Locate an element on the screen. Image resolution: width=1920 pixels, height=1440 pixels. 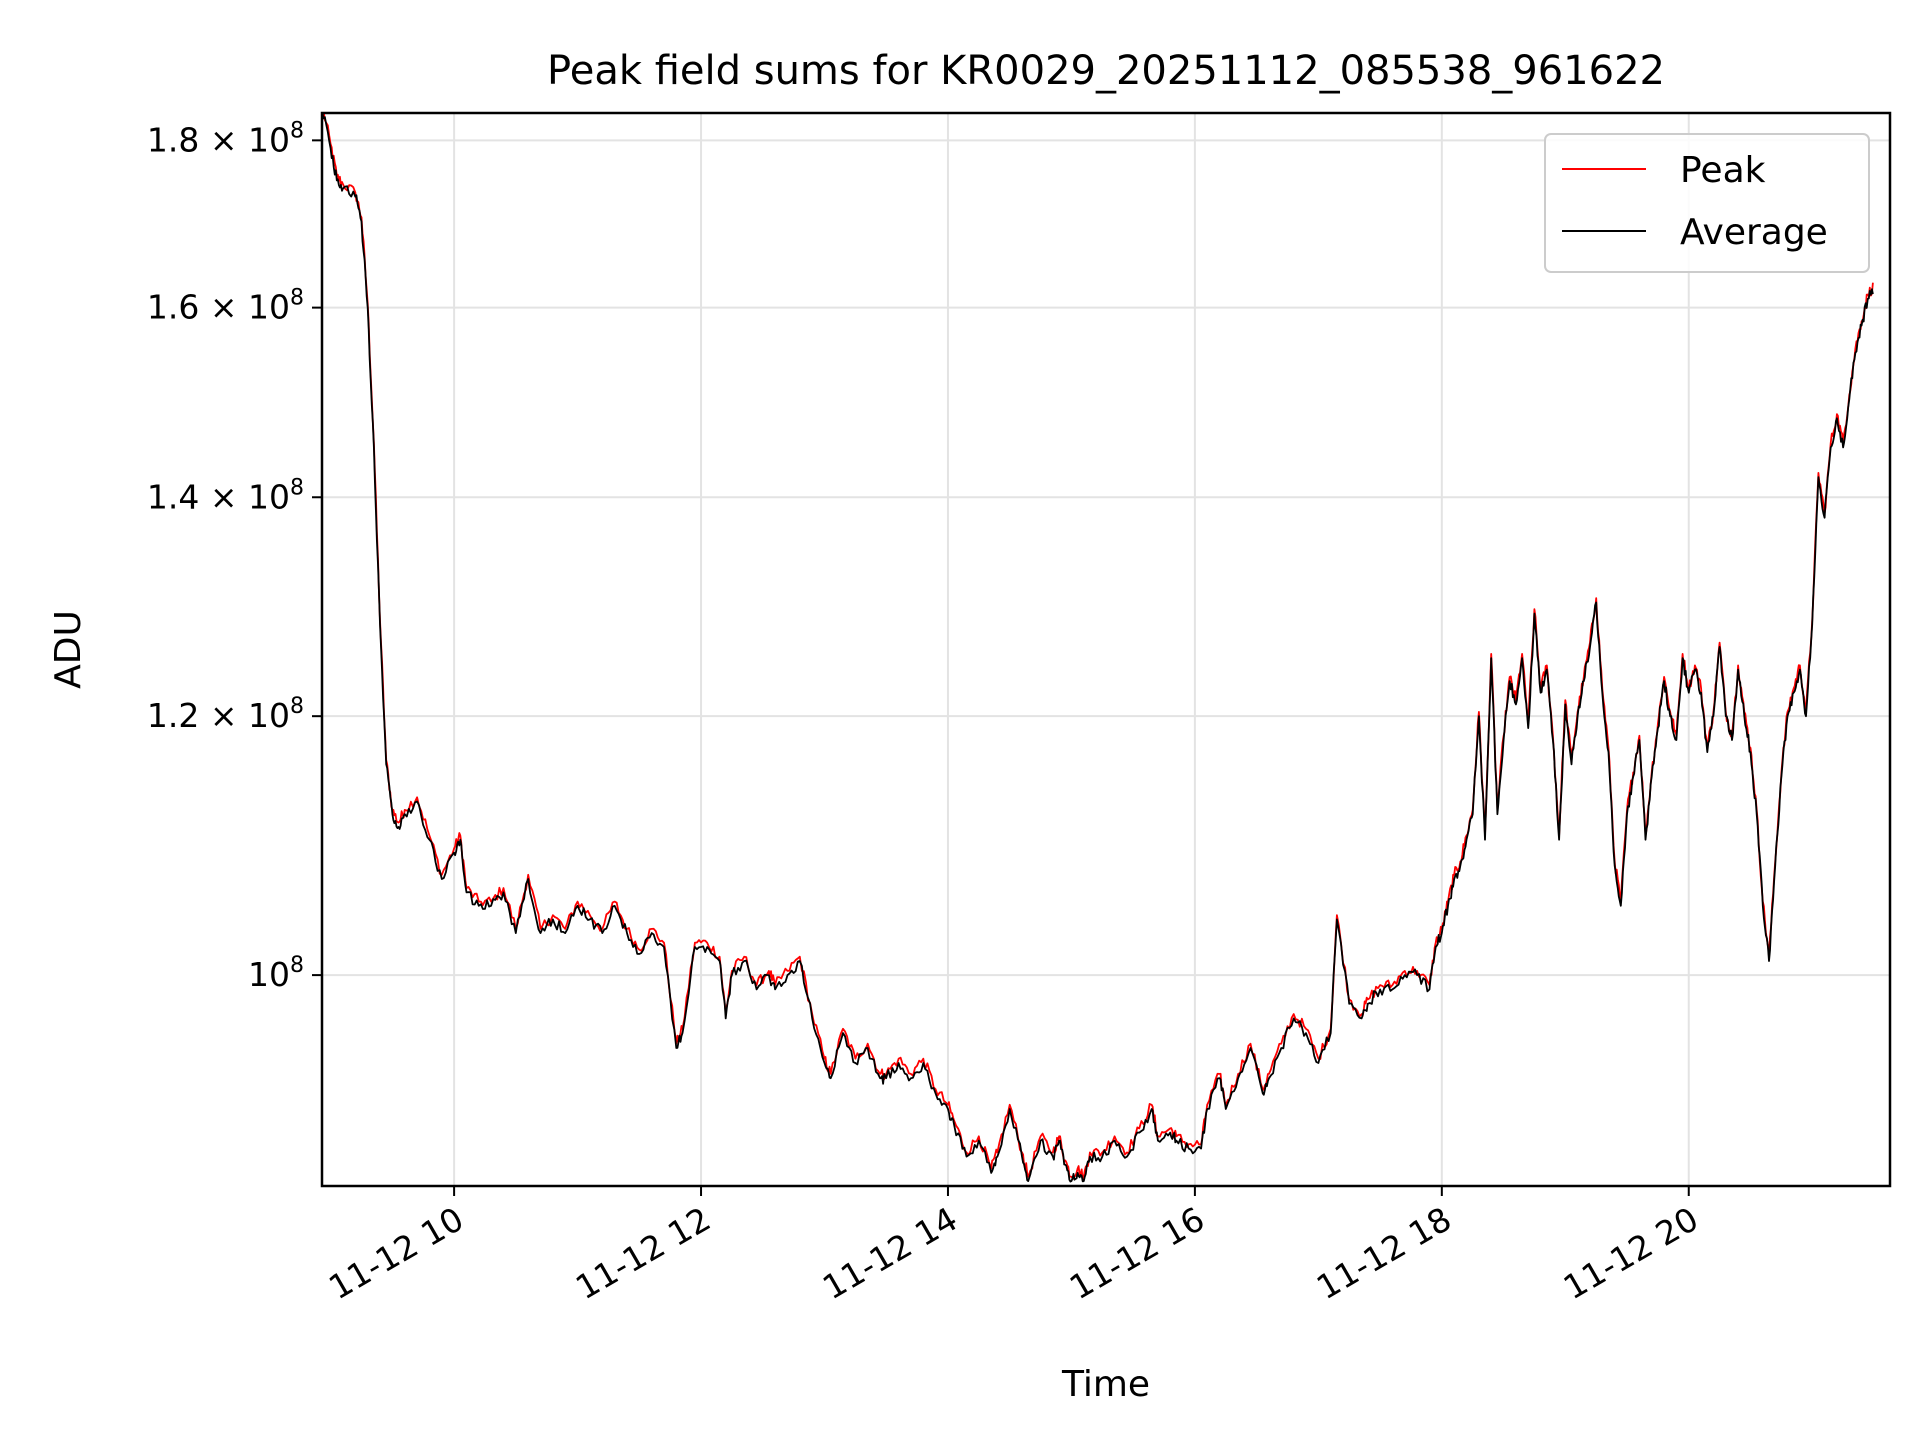
legend: Peak Average is located at coordinates (1707, 203).